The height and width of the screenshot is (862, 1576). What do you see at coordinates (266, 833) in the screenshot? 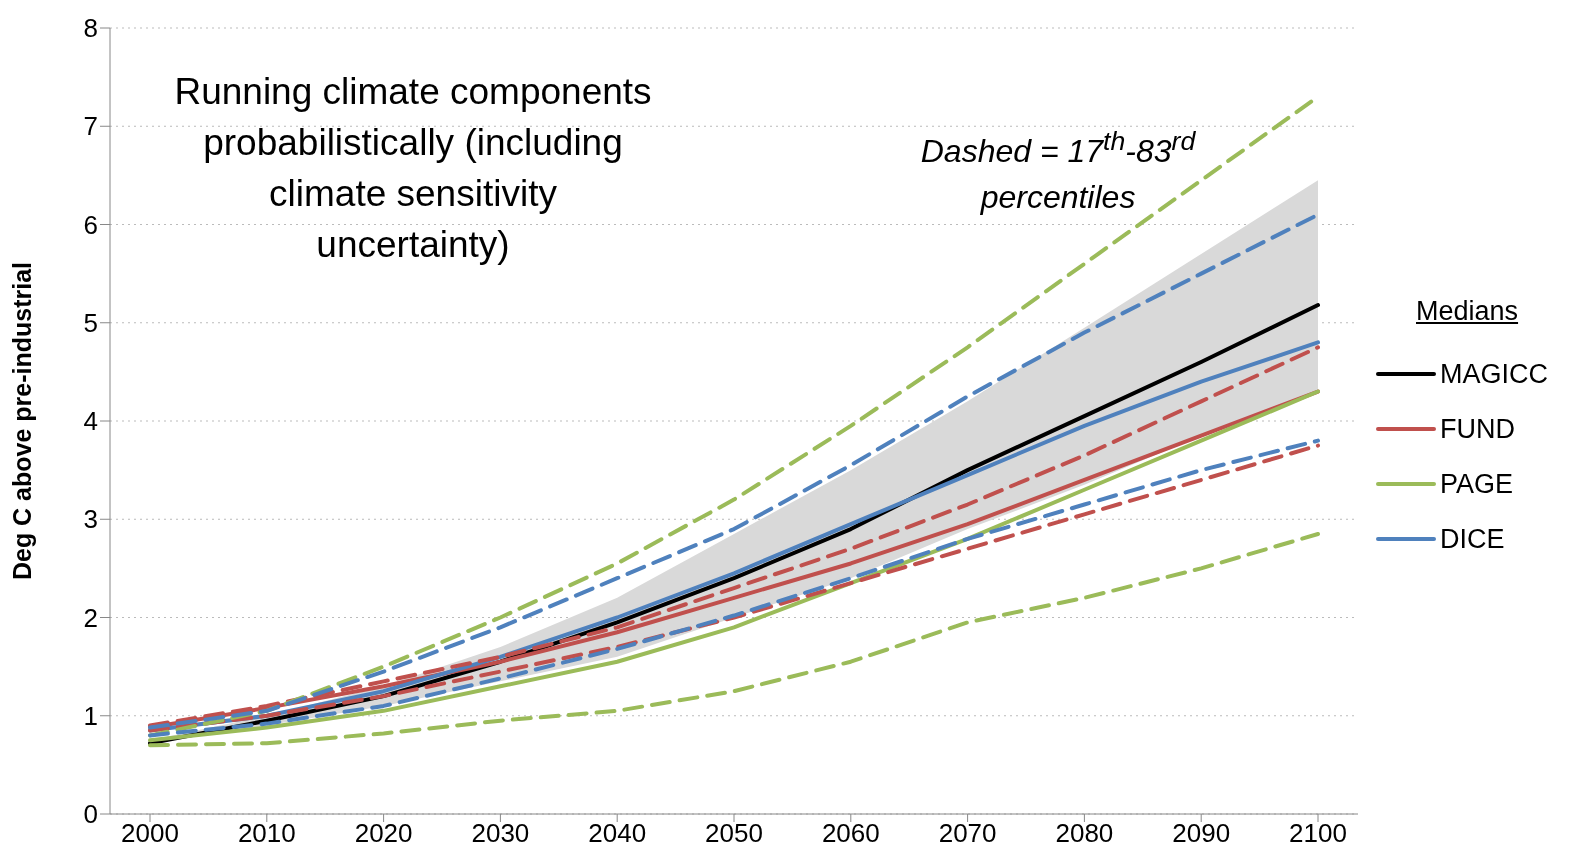
I see `x-tick-label: 2010` at bounding box center [266, 833].